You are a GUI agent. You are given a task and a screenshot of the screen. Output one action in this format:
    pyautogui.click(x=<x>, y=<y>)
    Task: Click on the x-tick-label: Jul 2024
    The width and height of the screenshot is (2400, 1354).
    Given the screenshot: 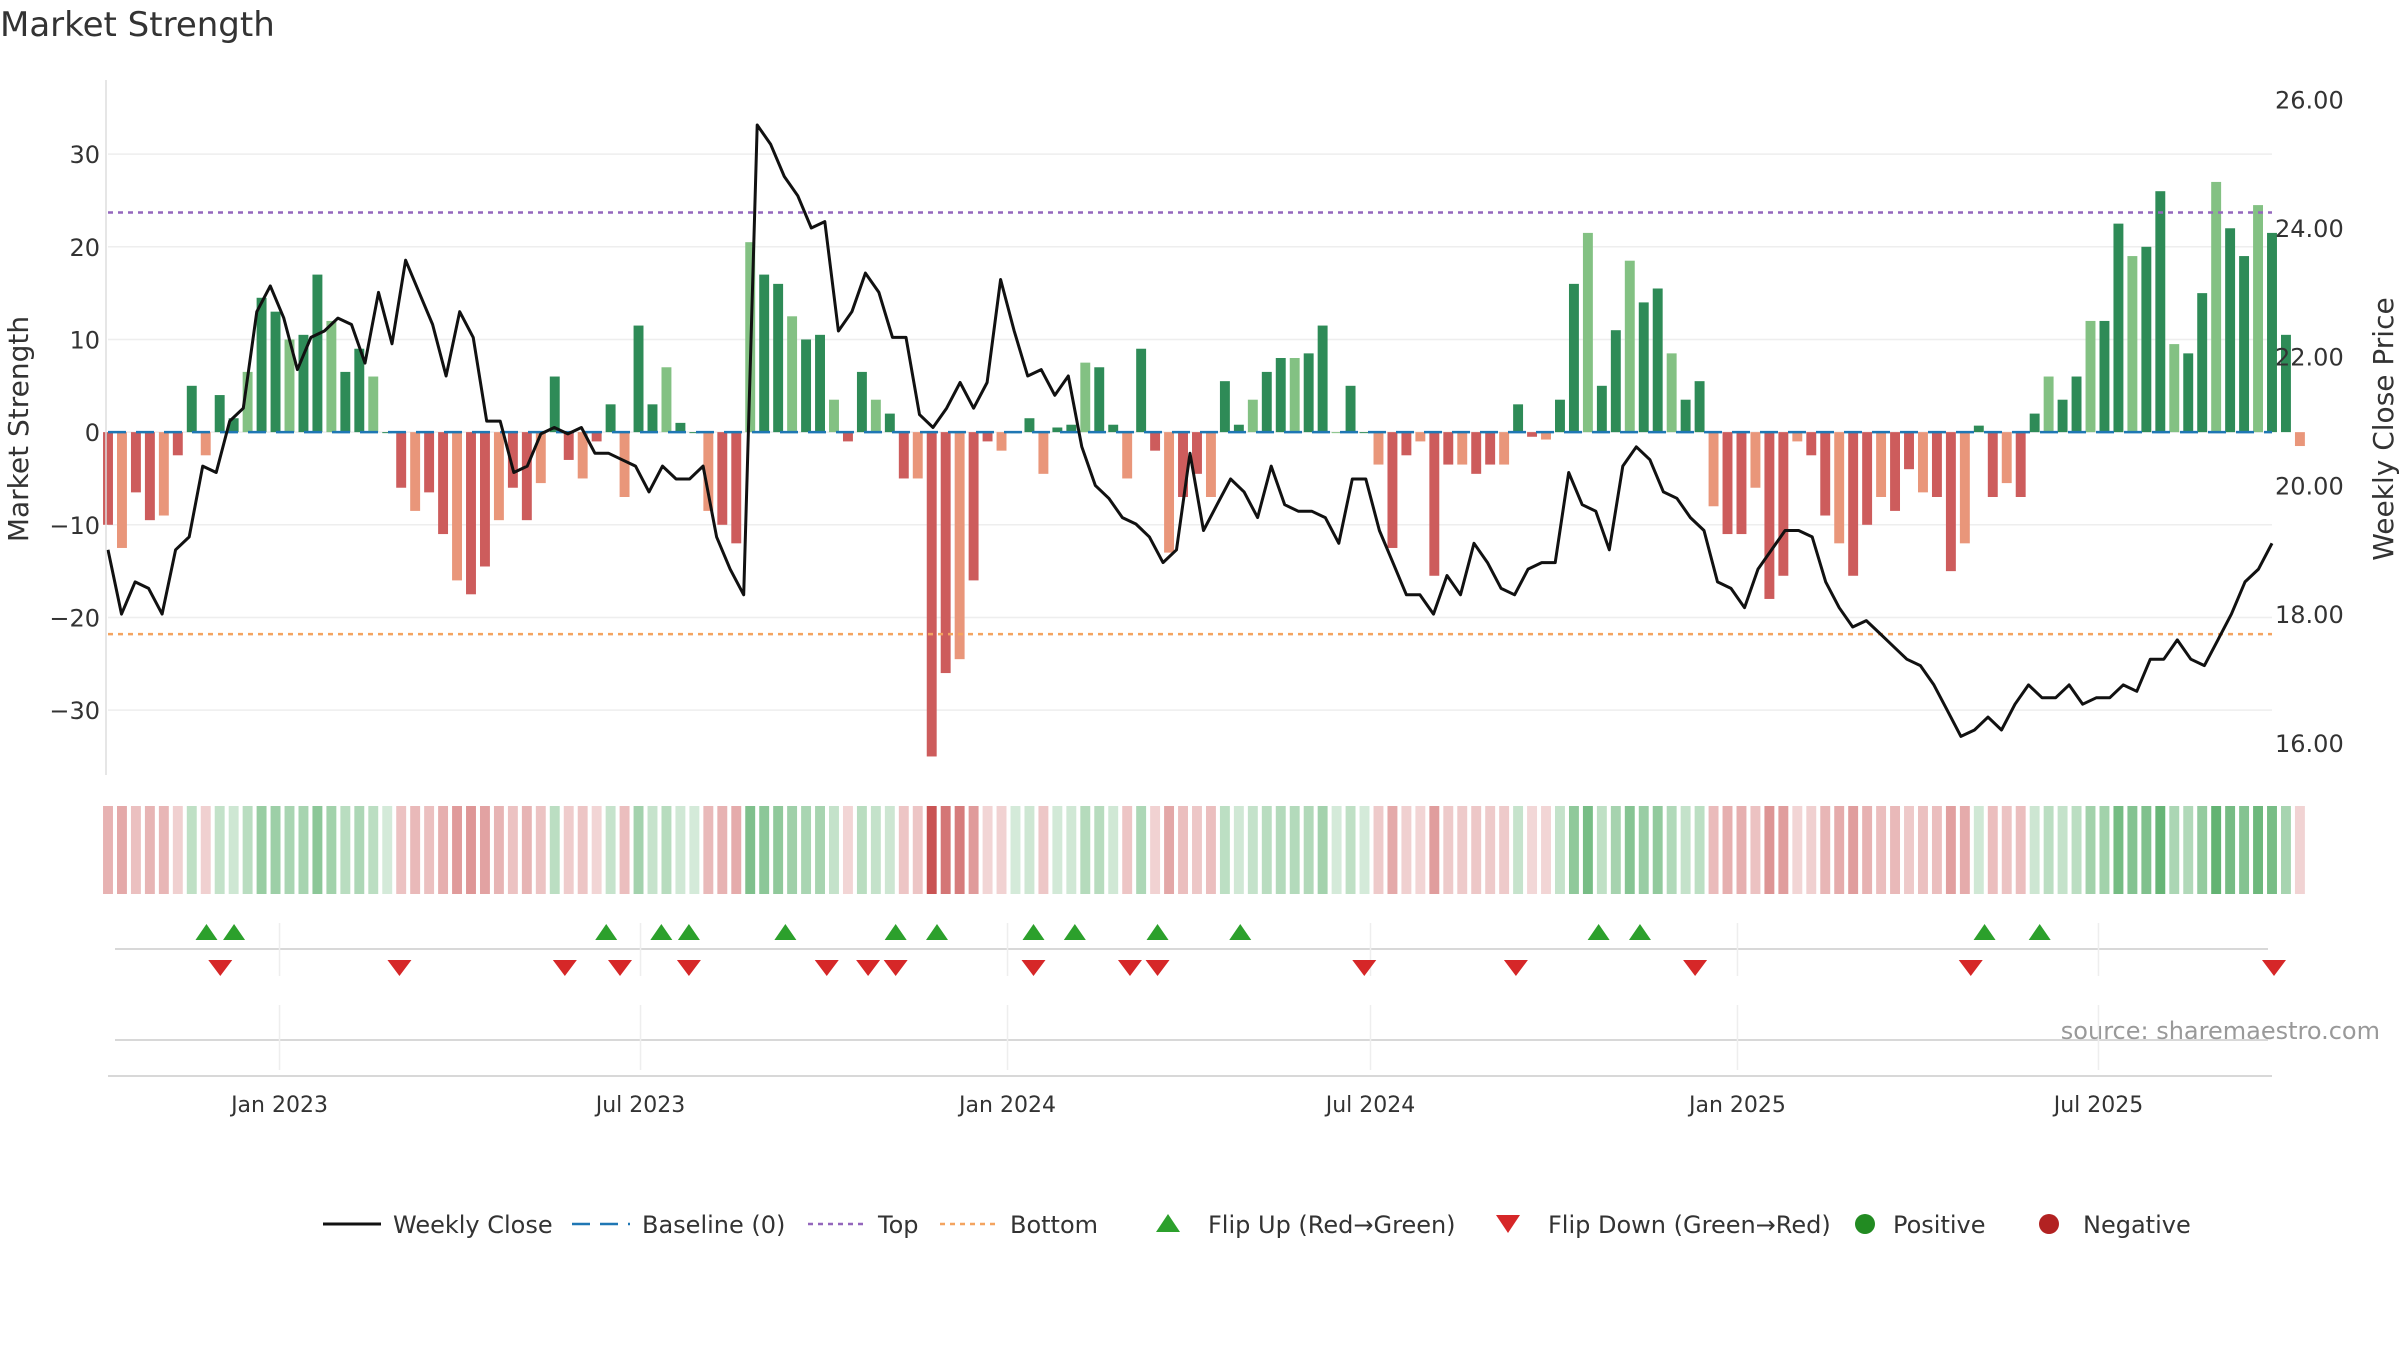 What is the action you would take?
    pyautogui.click(x=1370, y=1105)
    